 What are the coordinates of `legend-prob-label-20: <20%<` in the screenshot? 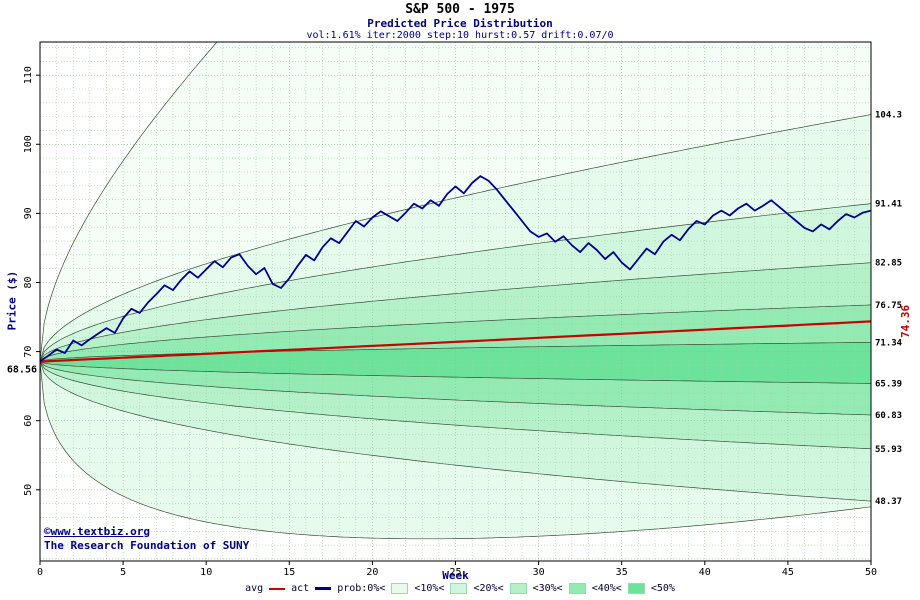 It's located at (488, 588).